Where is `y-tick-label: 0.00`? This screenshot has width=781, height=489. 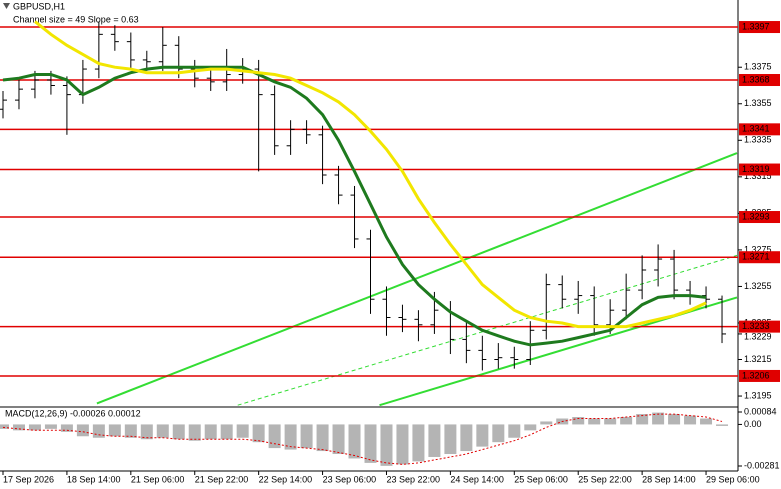 y-tick-label: 0.00 is located at coordinates (753, 424).